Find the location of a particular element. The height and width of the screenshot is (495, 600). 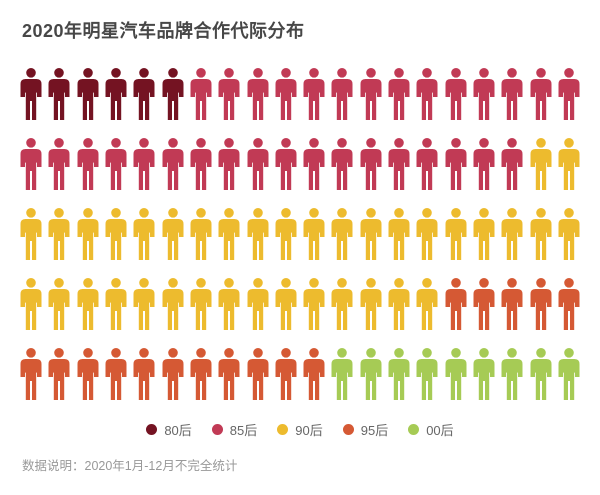

legend-item: 80后 is located at coordinates (169, 429).